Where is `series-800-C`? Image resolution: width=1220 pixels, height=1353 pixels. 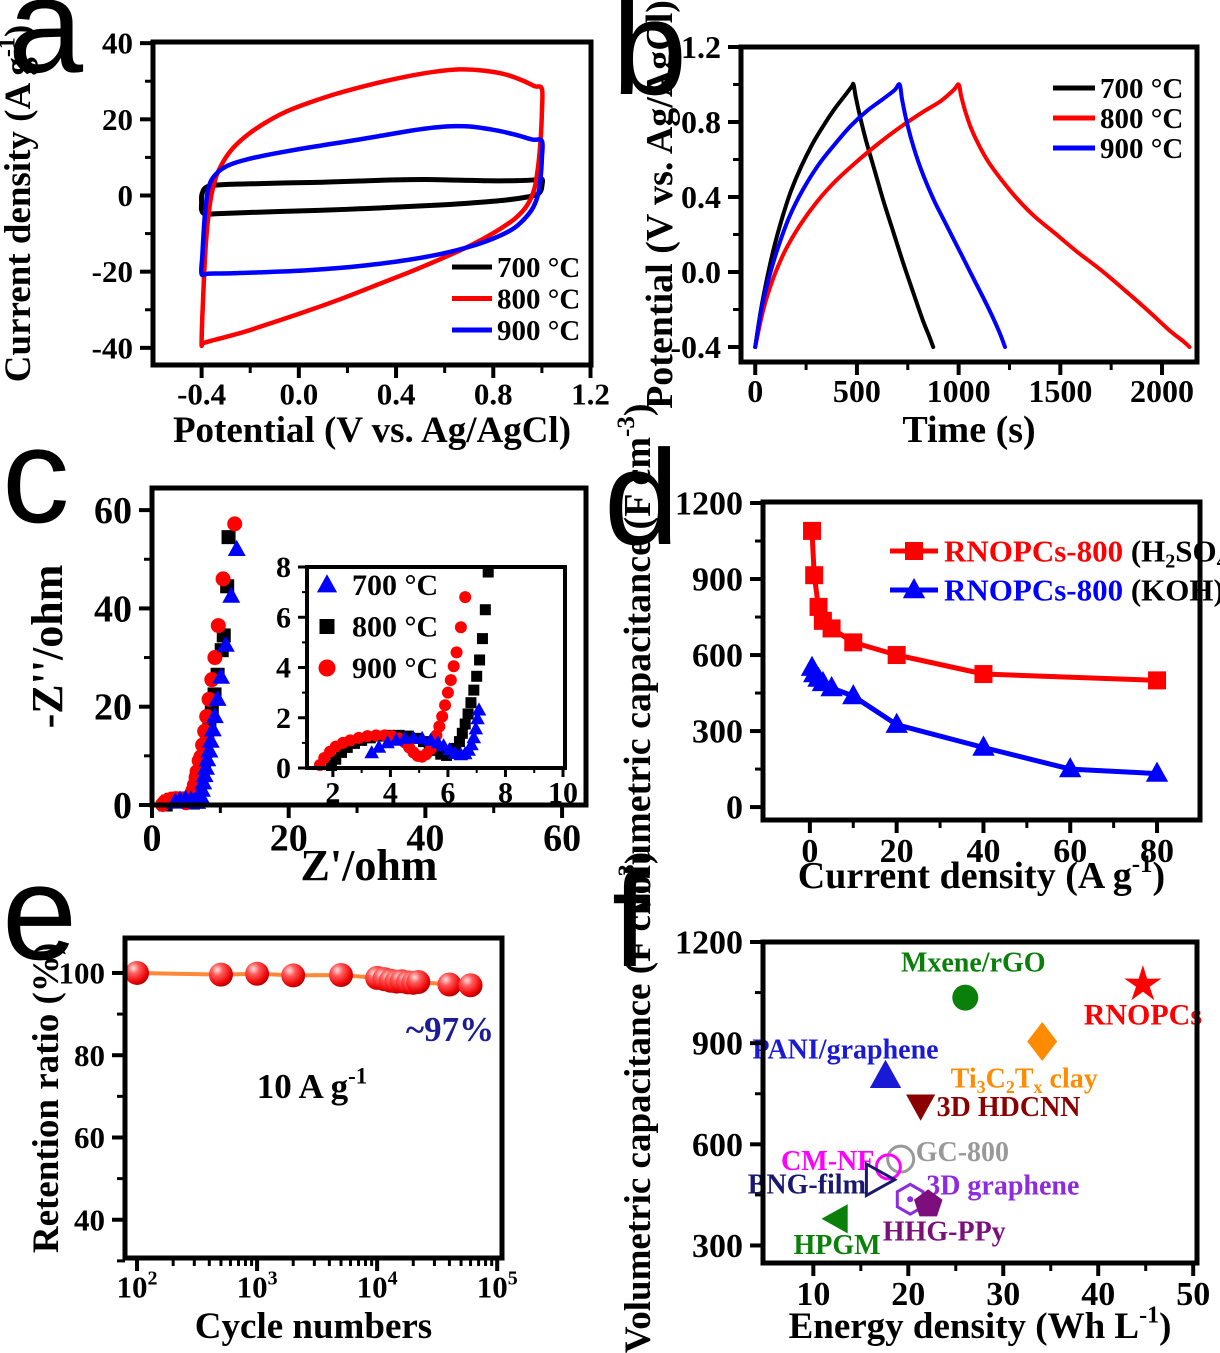 series-800-C is located at coordinates (372, 208).